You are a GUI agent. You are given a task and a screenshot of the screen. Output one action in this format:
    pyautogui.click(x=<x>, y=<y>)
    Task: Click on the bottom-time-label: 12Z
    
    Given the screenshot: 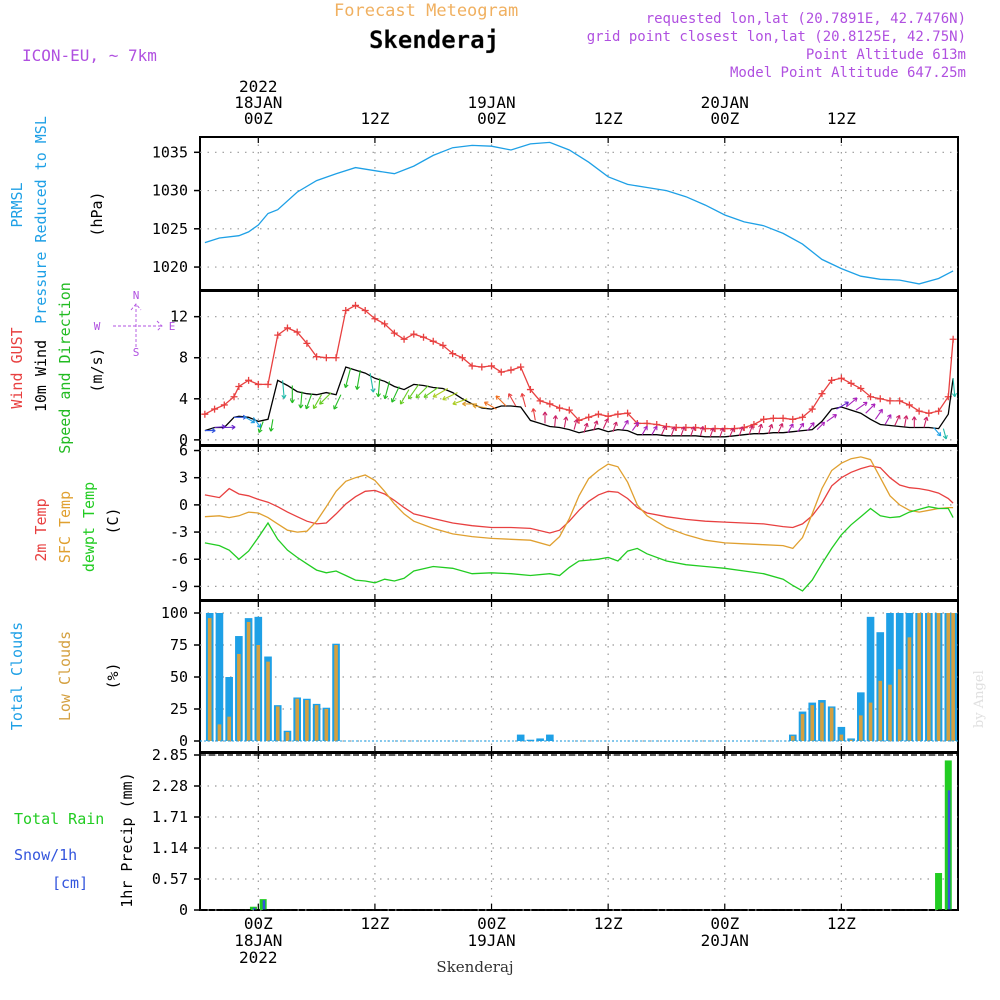 What is the action you would take?
    pyautogui.click(x=841, y=923)
    